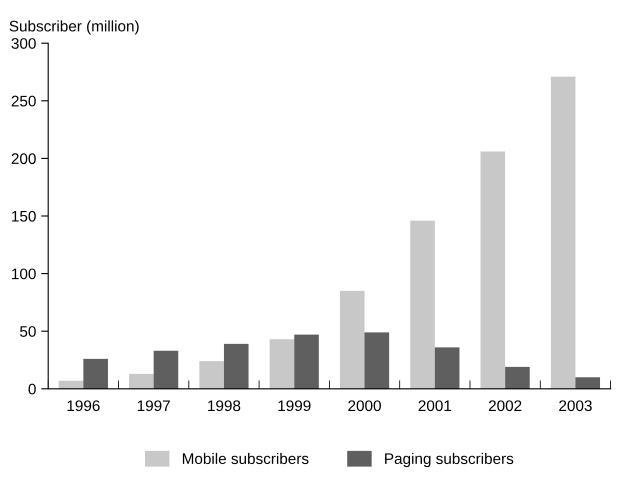 The height and width of the screenshot is (480, 618). Describe the element at coordinates (74, 27) in the screenshot. I see `y-axis-title: Subscriber (million)` at that location.